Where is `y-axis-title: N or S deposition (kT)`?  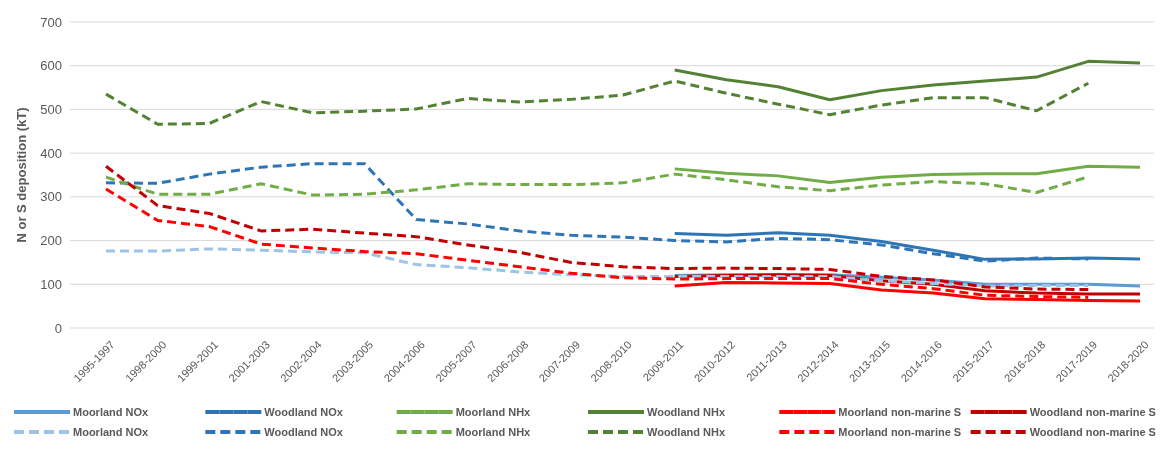 y-axis-title: N or S deposition (kT) is located at coordinates (21, 175).